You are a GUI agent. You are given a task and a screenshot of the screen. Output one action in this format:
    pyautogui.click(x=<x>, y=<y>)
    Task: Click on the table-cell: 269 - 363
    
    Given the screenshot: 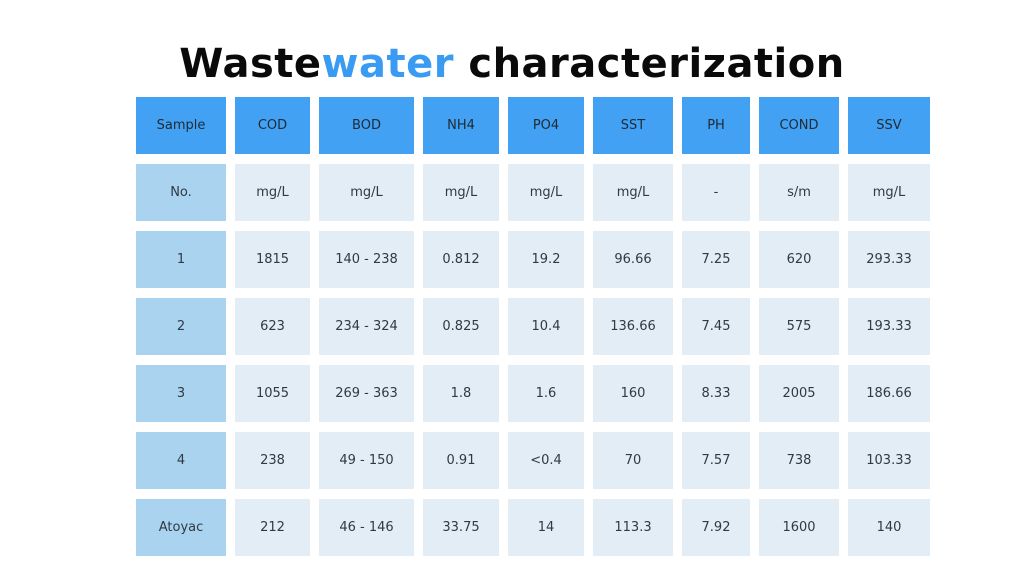 What is the action you would take?
    pyautogui.click(x=366, y=393)
    